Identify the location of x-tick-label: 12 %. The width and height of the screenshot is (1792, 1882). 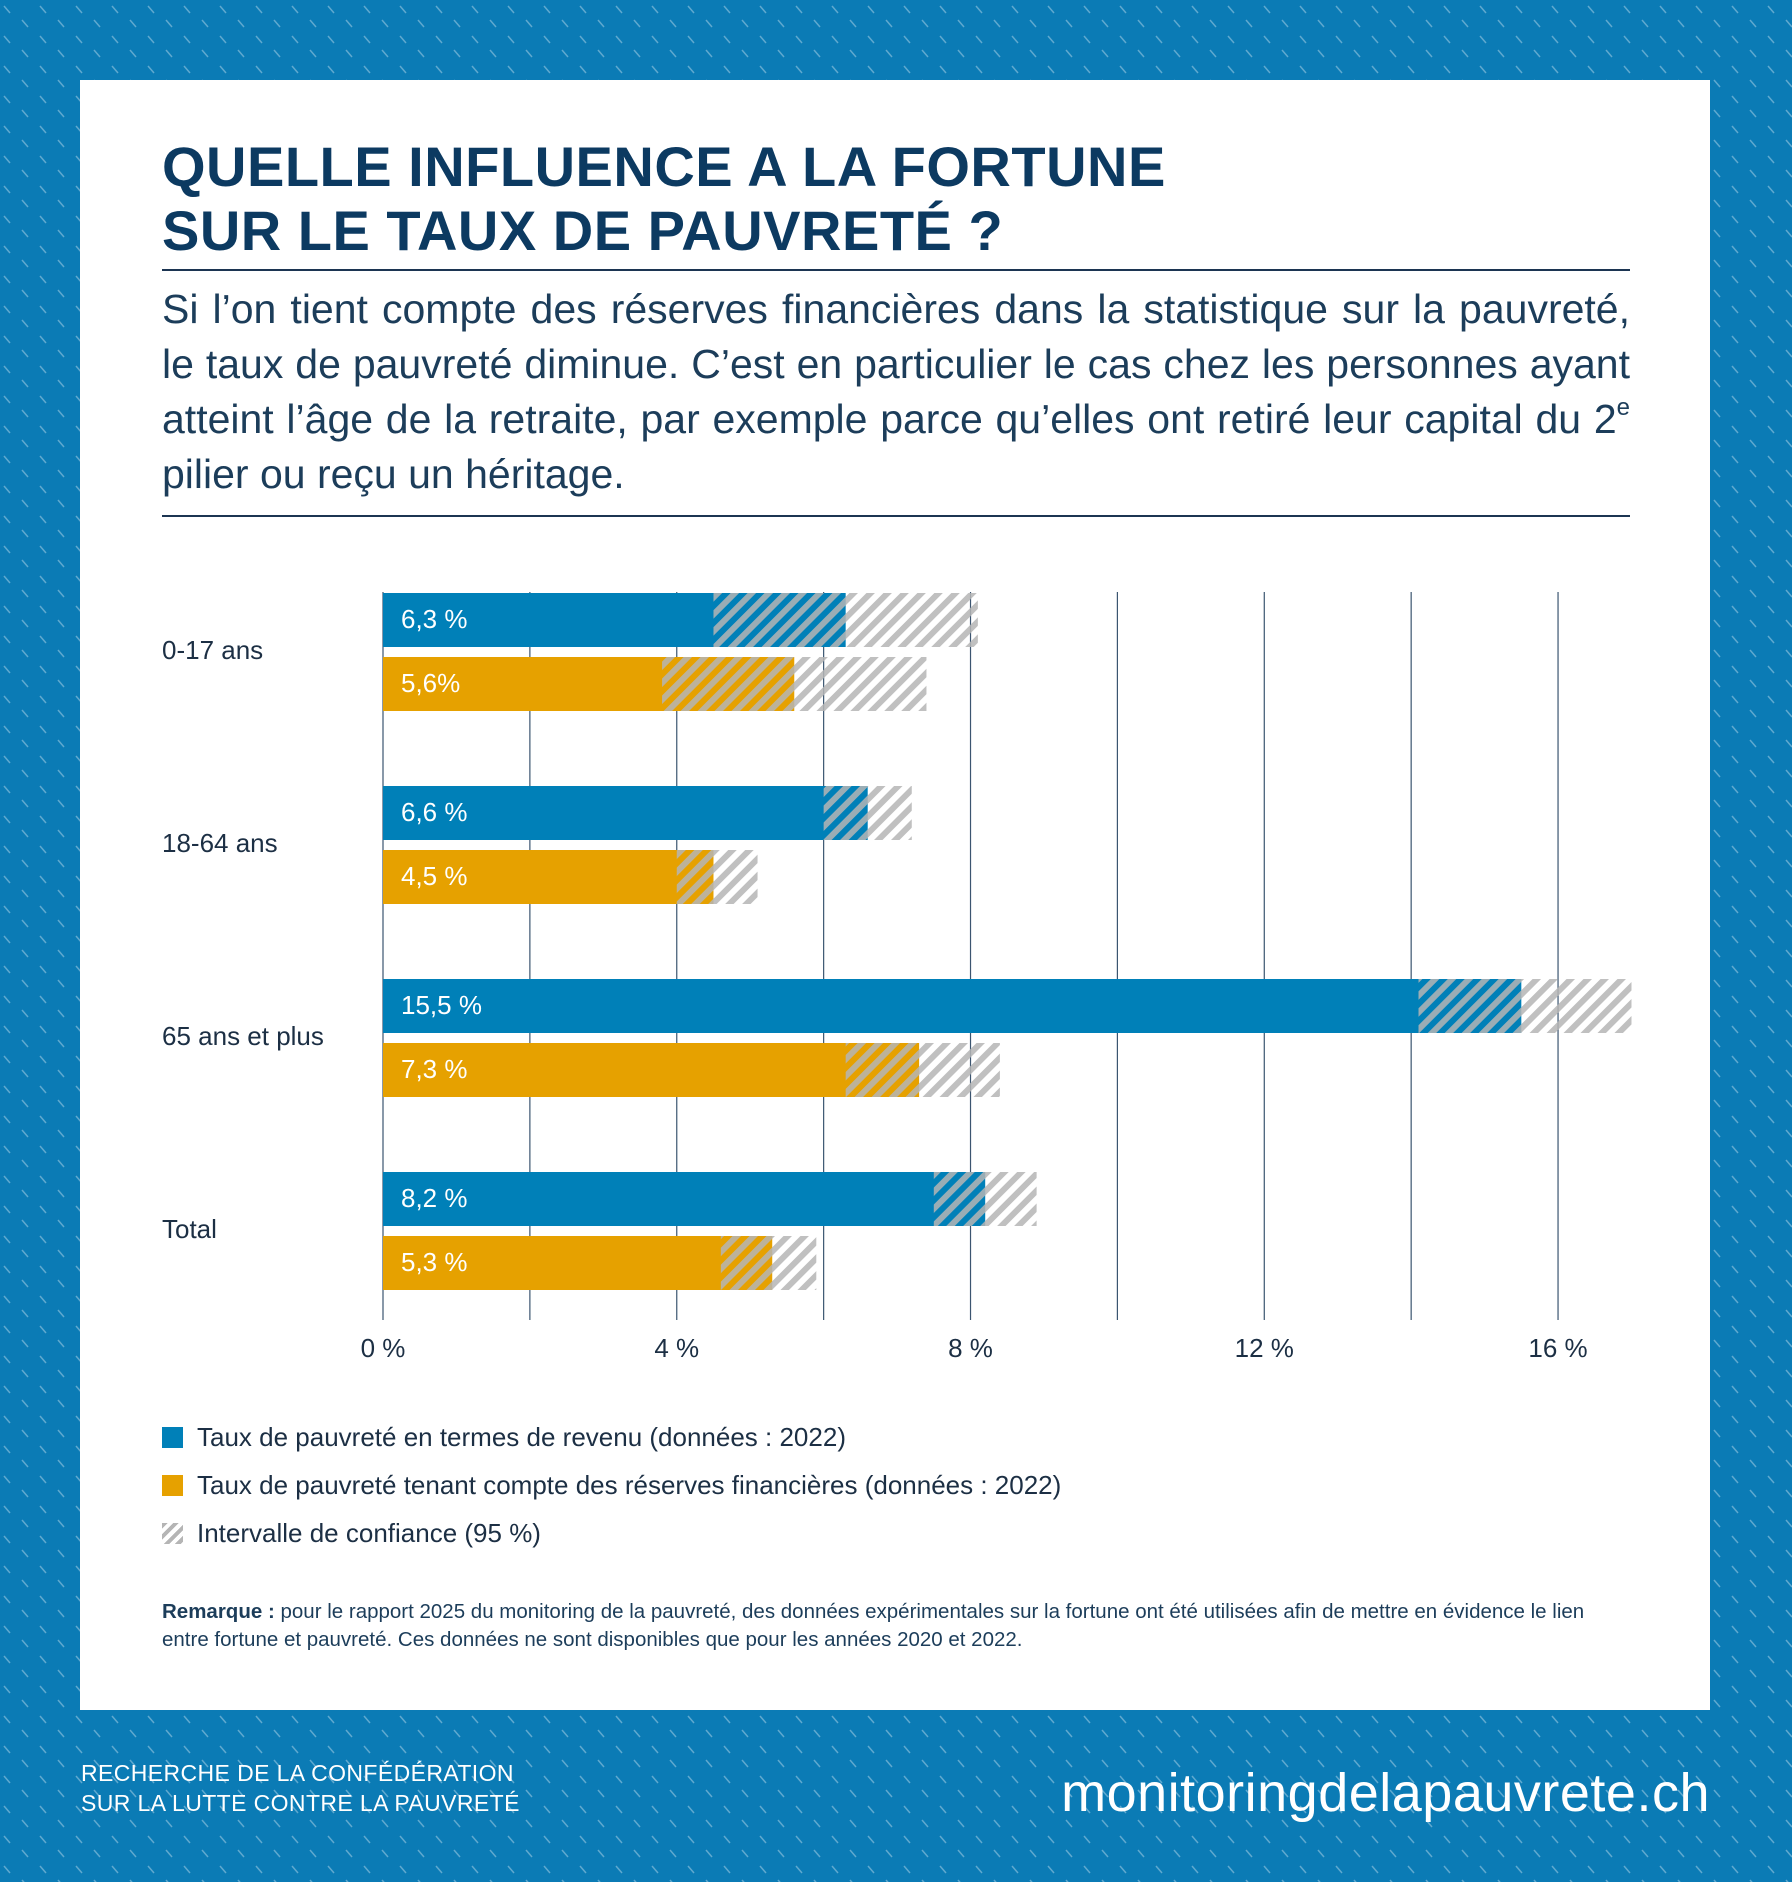
(1264, 1348).